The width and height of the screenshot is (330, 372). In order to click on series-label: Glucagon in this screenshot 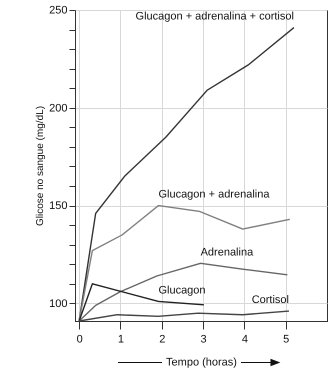, I will do `click(182, 290)`.